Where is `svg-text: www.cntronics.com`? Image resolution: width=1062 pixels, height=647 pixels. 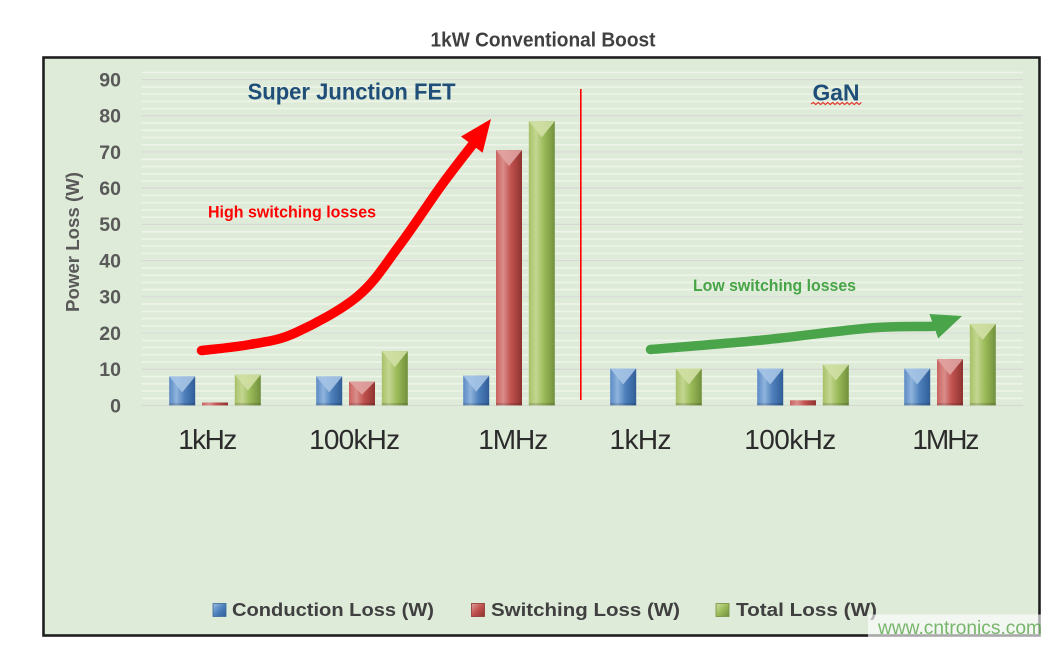
svg-text: www.cntronics.com is located at coordinates (959, 628).